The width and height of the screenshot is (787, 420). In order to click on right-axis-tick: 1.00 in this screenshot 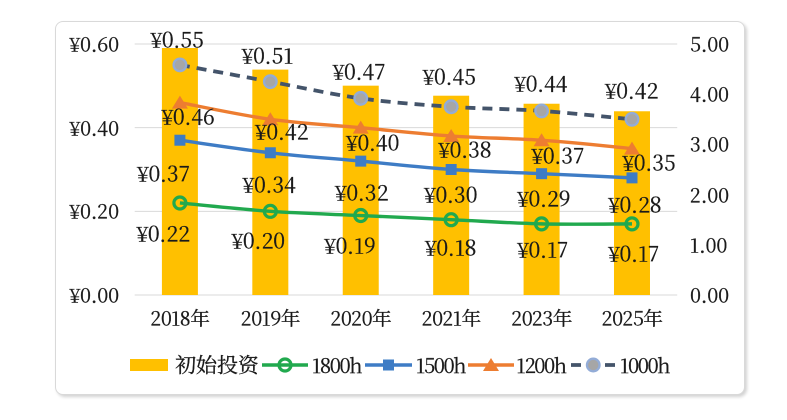, I will do `click(709, 244)`.